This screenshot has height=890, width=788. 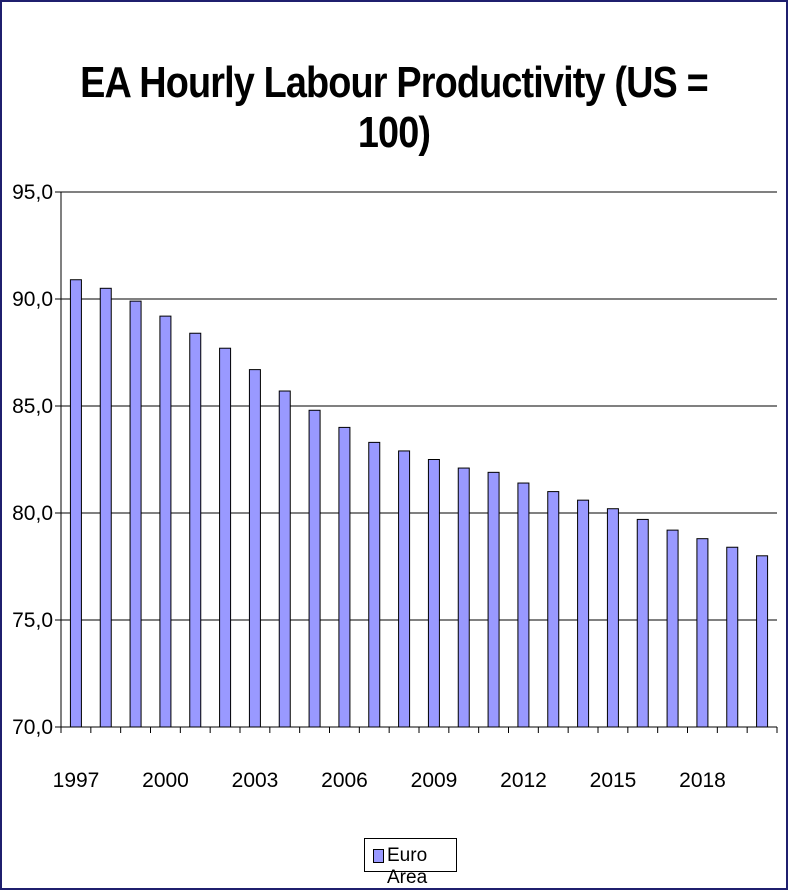 I want to click on bar-2020, so click(x=762, y=641).